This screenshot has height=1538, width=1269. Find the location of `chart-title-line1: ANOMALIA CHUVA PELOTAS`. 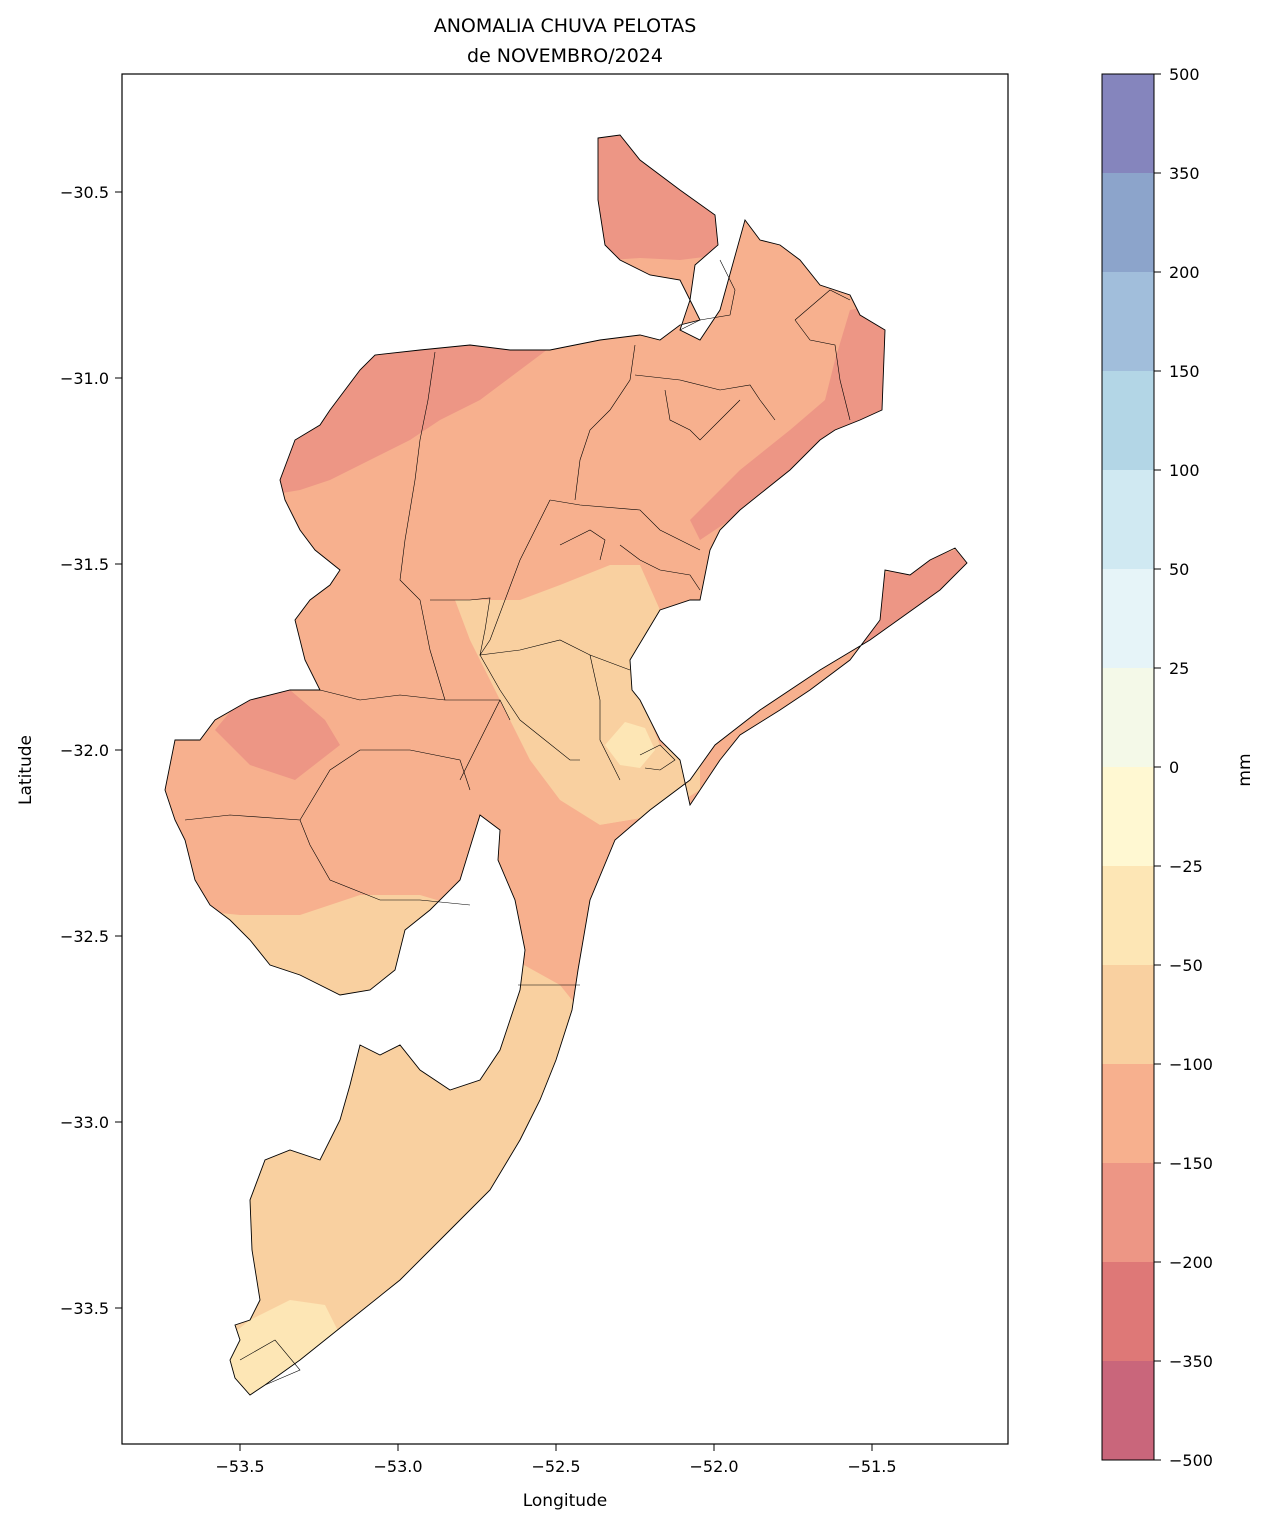

chart-title-line1: ANOMALIA CHUVA PELOTAS is located at coordinates (565, 26).